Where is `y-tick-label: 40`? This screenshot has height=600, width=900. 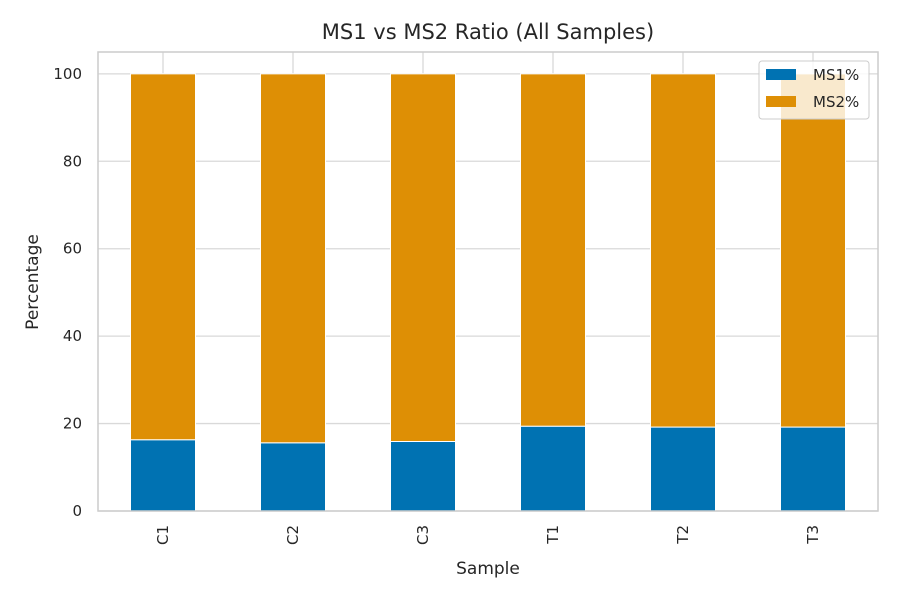
y-tick-label: 40 is located at coordinates (72, 336).